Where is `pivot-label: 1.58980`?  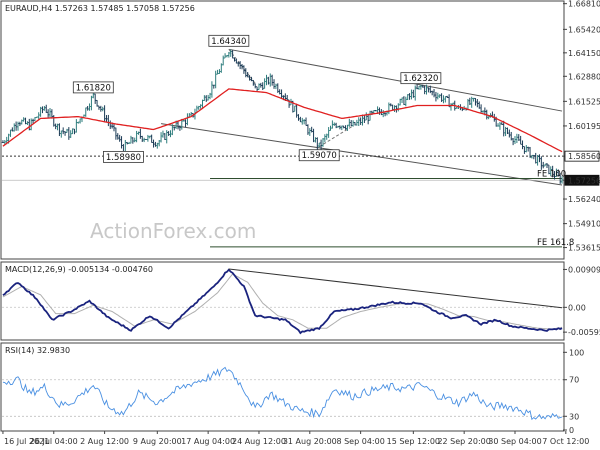
pivot-label: 1.58980 is located at coordinates (123, 158).